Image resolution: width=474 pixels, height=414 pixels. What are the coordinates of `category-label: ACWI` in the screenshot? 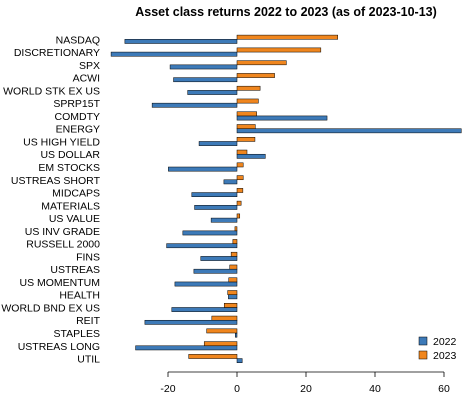 It's located at (86, 79).